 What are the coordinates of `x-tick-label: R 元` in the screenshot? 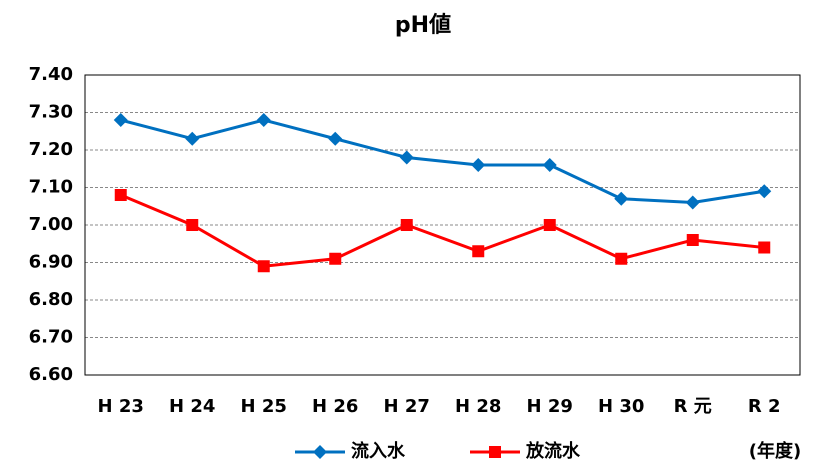 It's located at (693, 406).